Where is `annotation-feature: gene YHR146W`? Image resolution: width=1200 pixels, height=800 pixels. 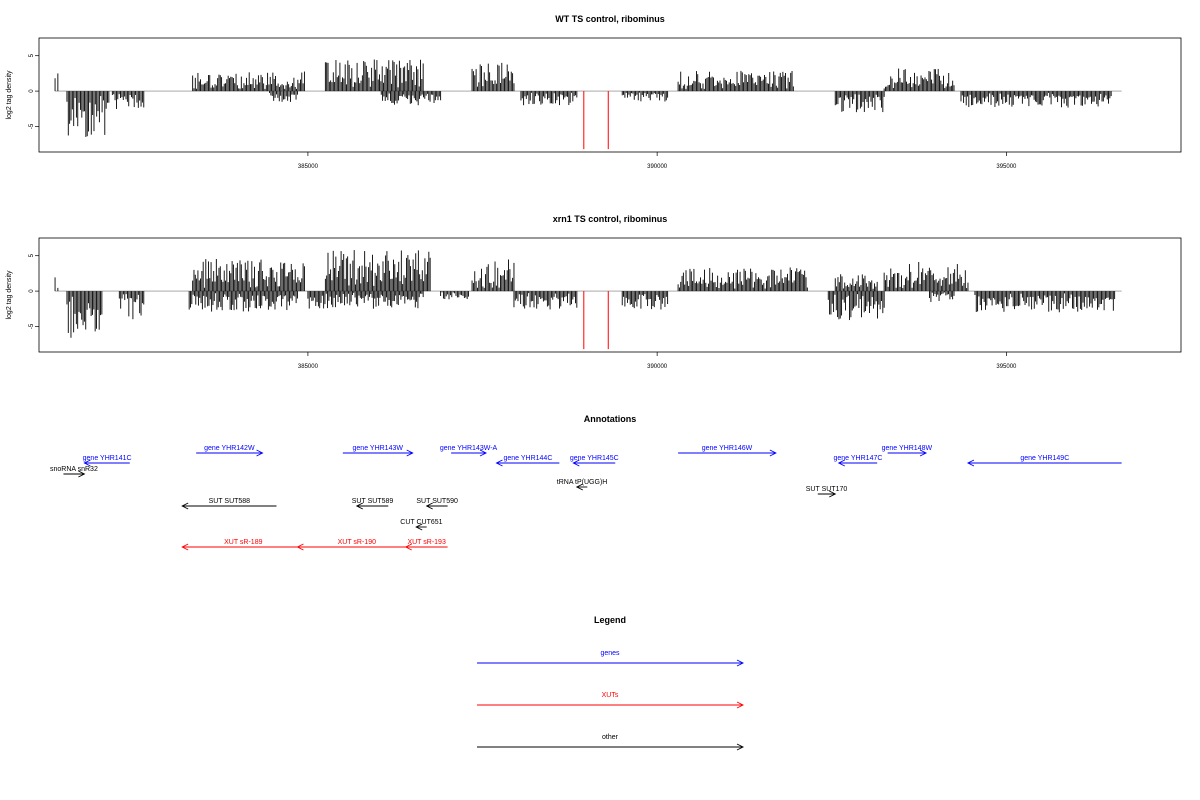 annotation-feature: gene YHR146W is located at coordinates (727, 451).